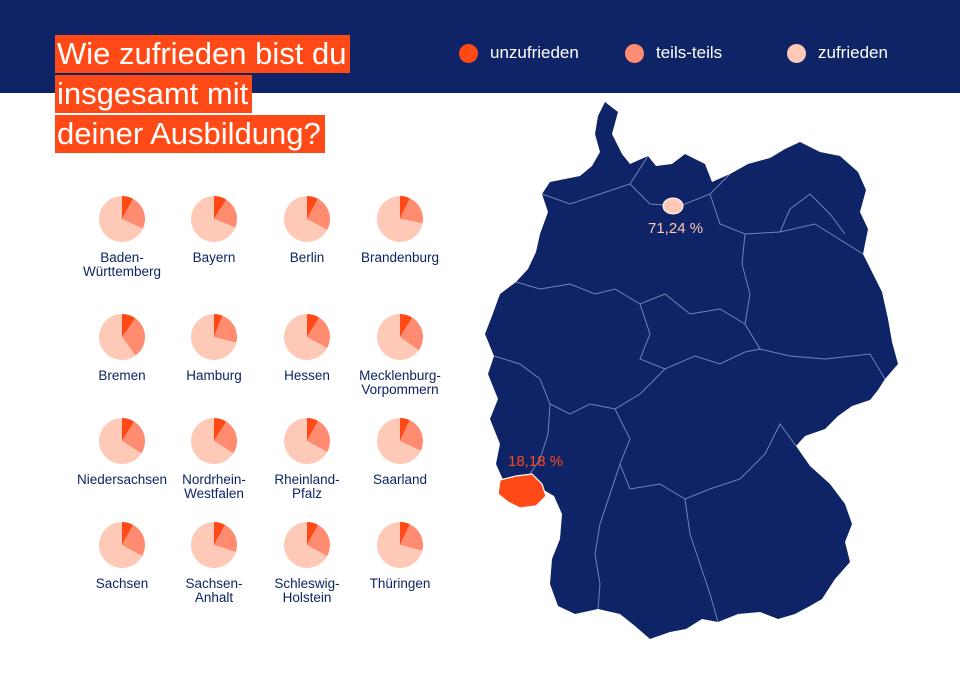  What do you see at coordinates (154, 94) in the screenshot?
I see `title-line-2: insgesamt mit` at bounding box center [154, 94].